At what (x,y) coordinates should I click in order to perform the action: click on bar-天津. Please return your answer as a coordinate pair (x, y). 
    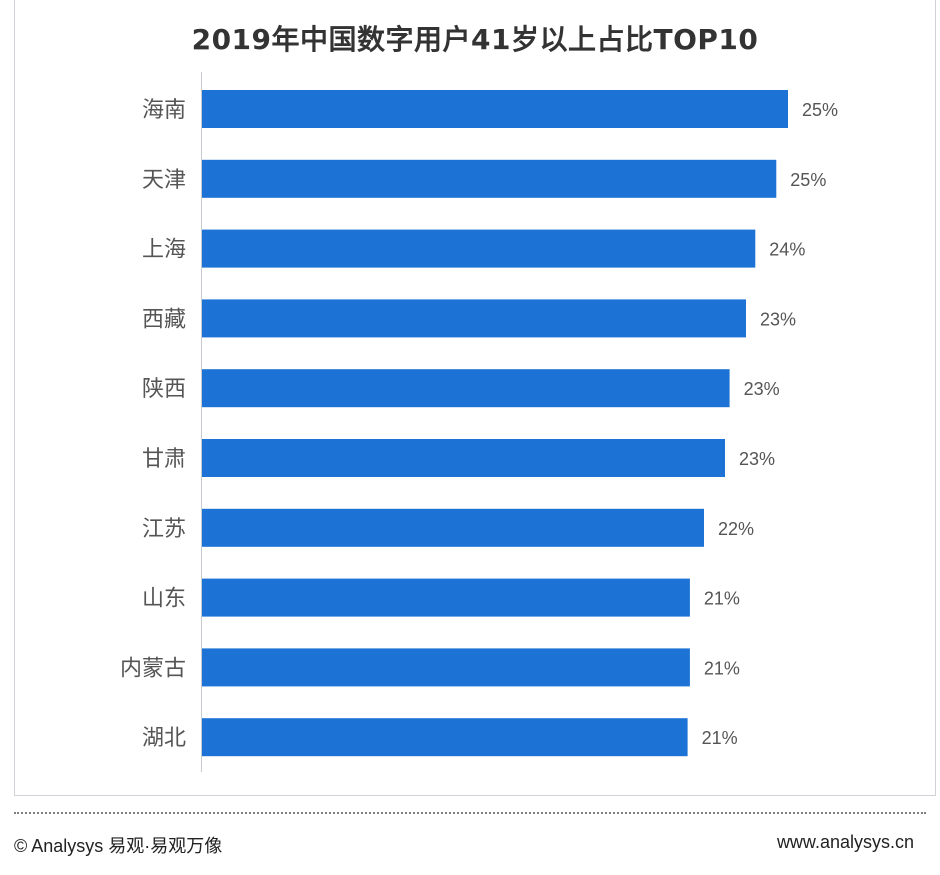
    Looking at the image, I should click on (489, 178).